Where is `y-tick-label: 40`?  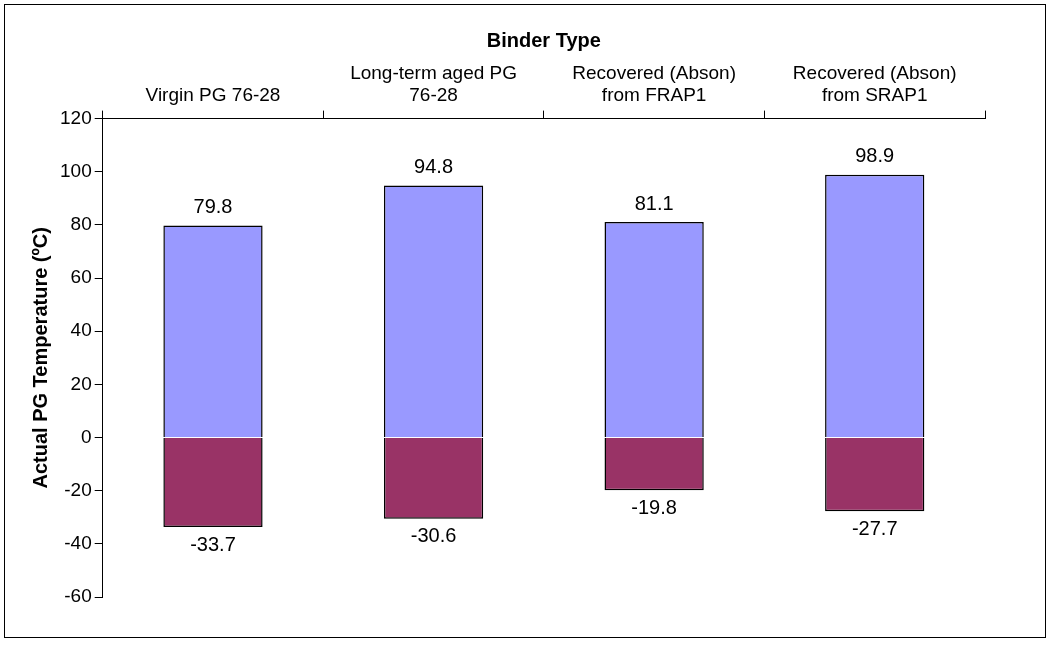
y-tick-label: 40 is located at coordinates (81, 330).